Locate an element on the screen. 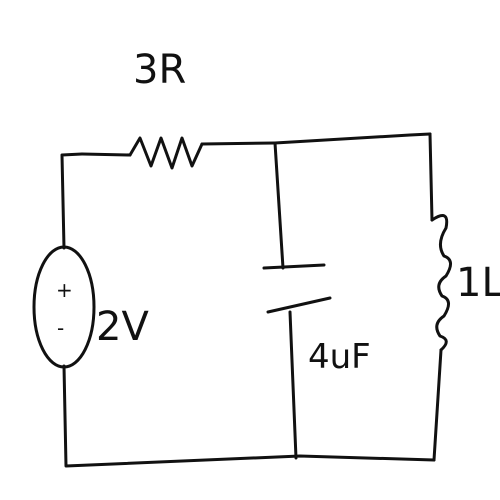  voltage-source: + - 2V is located at coordinates (90, 307).